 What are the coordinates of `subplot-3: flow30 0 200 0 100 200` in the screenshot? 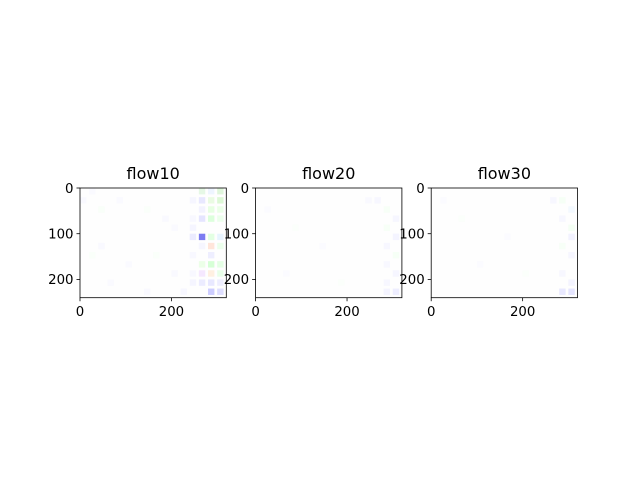 It's located at (488, 242).